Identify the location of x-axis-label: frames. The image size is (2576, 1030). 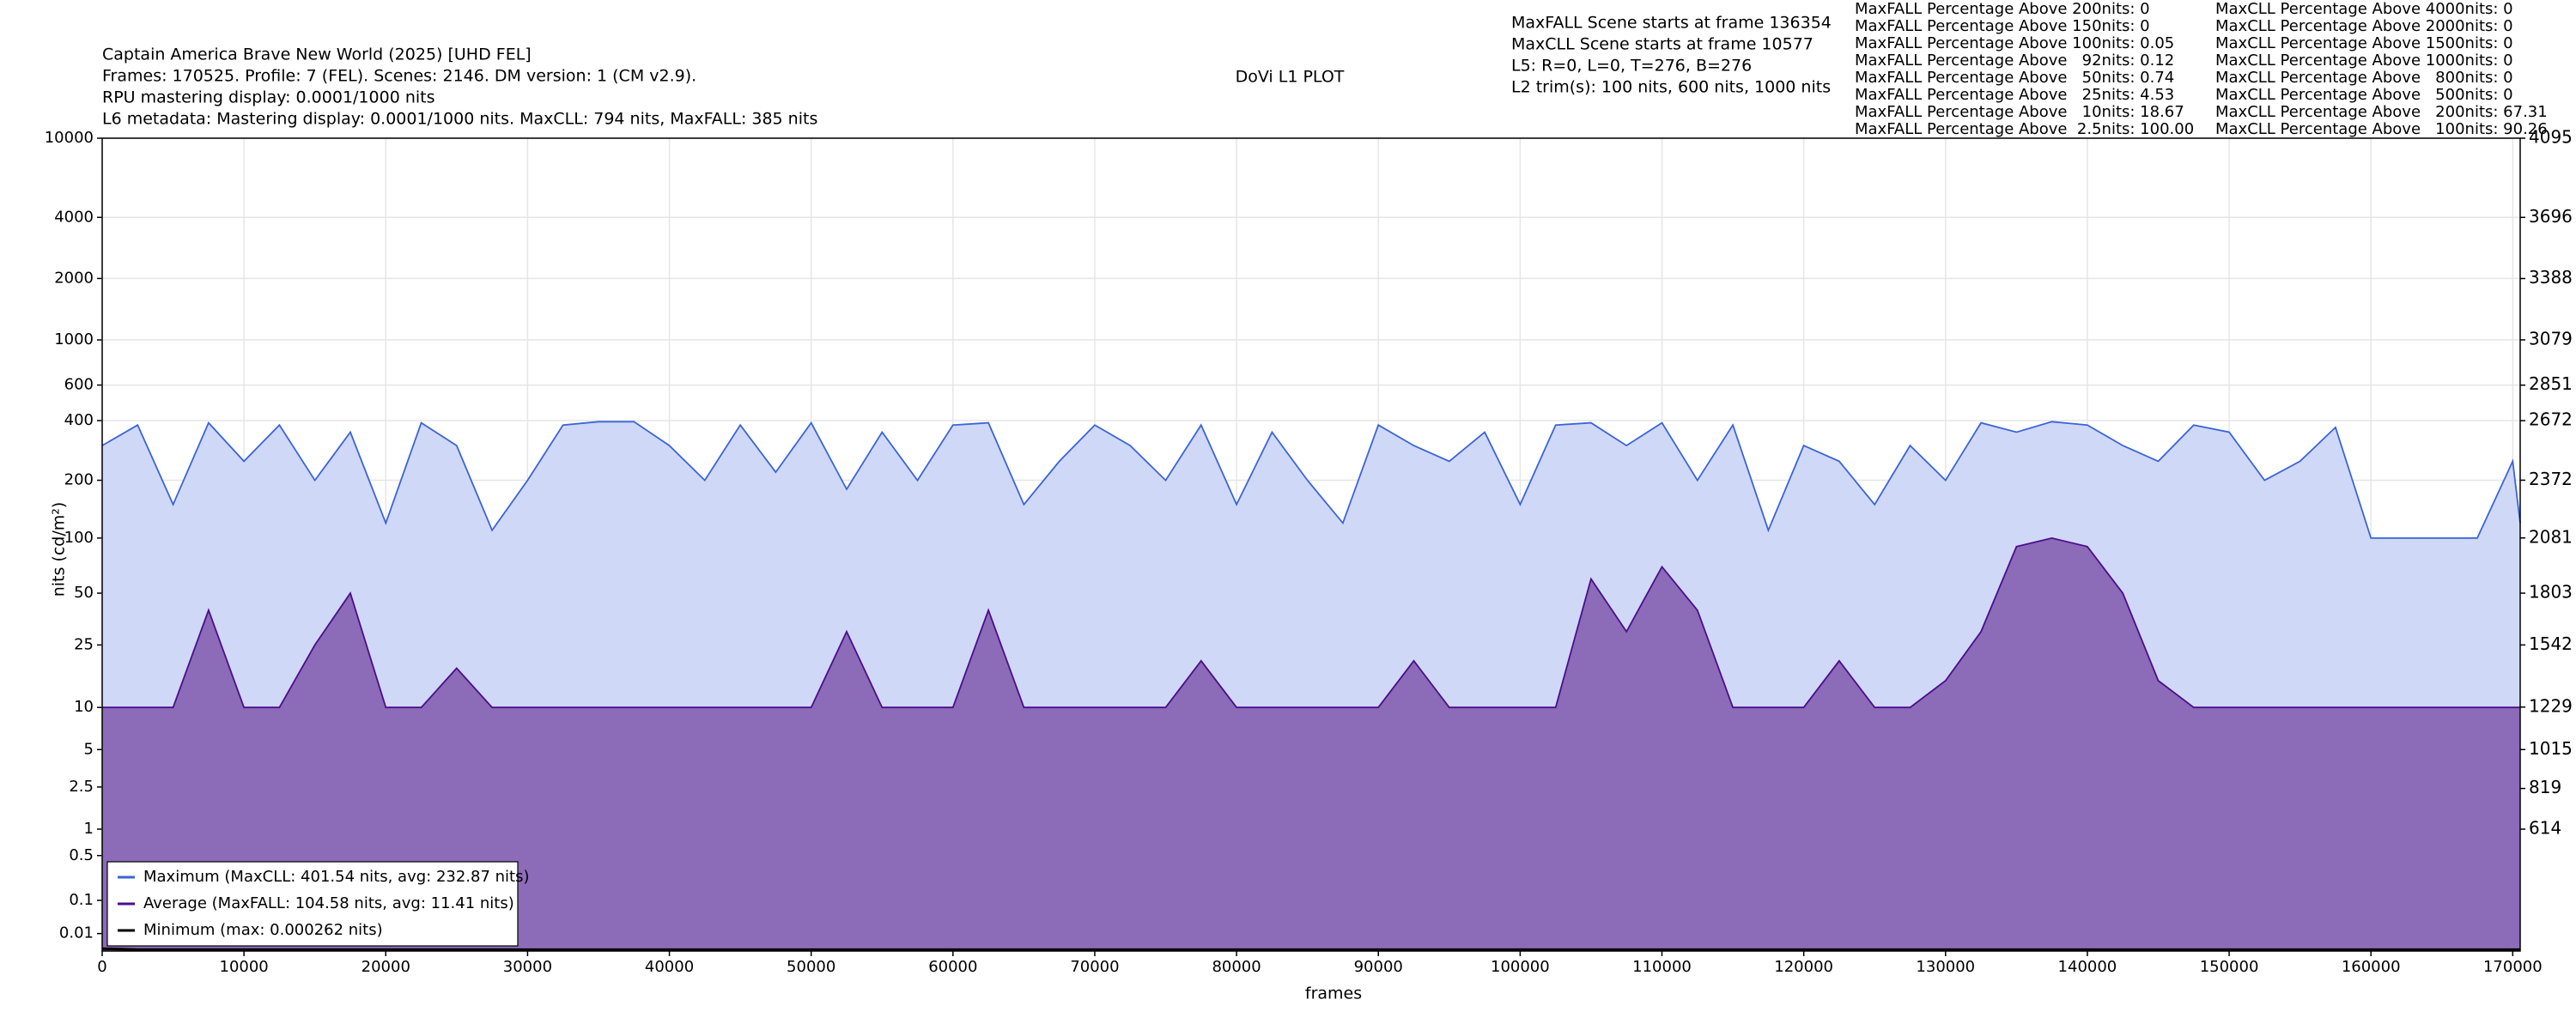
(1334, 994).